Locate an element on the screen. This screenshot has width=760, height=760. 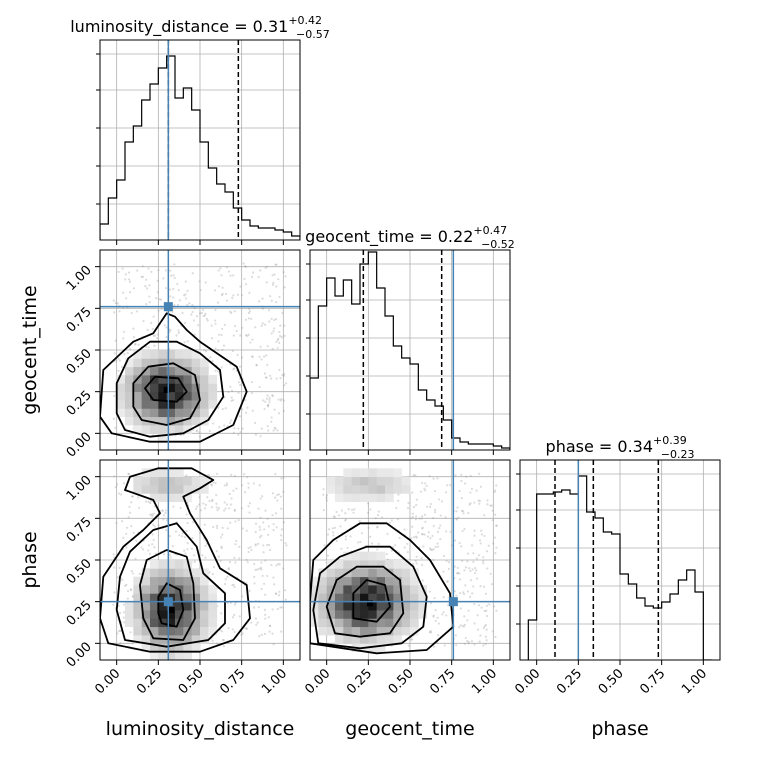
density-peak is located at coordinates (166, 390).